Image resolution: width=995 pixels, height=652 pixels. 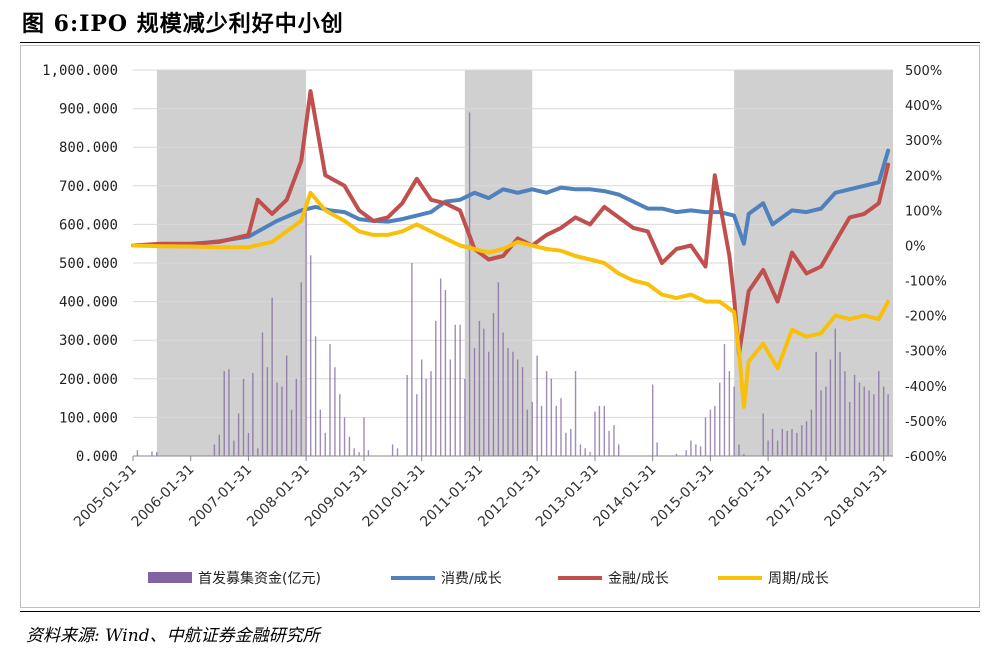 I want to click on y-left-tick-label: 700.000, so click(x=88, y=187).